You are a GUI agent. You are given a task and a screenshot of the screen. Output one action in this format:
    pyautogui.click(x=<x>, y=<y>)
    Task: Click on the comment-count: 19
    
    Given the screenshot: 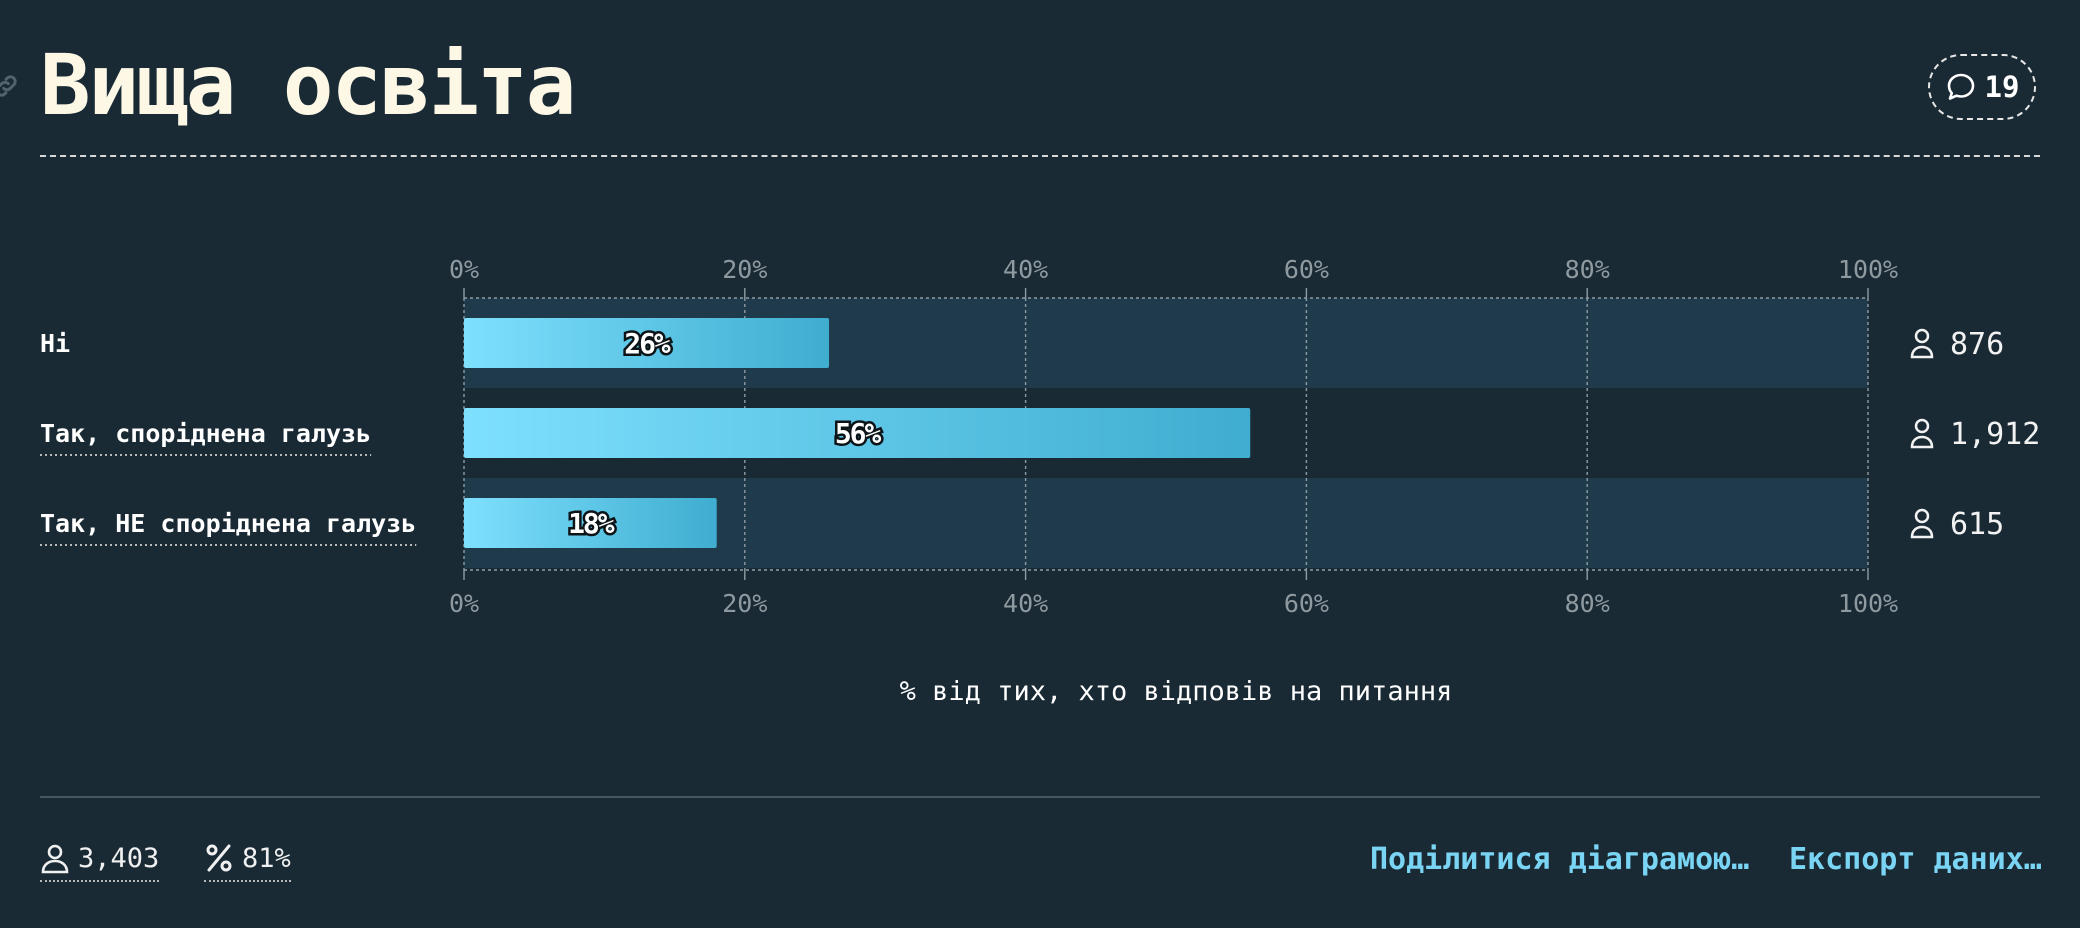 What is the action you would take?
    pyautogui.click(x=2002, y=87)
    